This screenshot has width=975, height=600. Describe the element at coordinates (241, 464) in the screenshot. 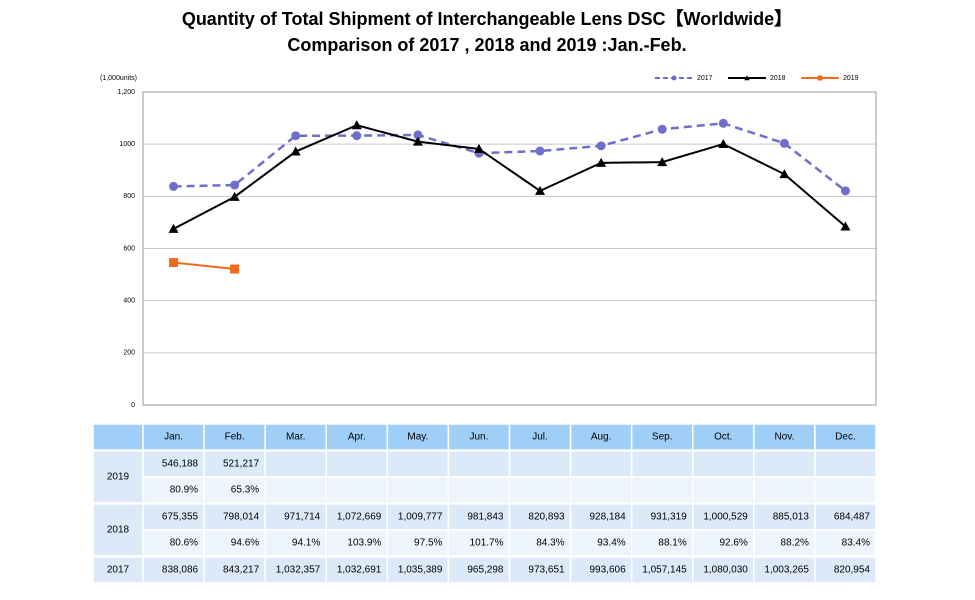

I see `table-value: 521,217` at that location.